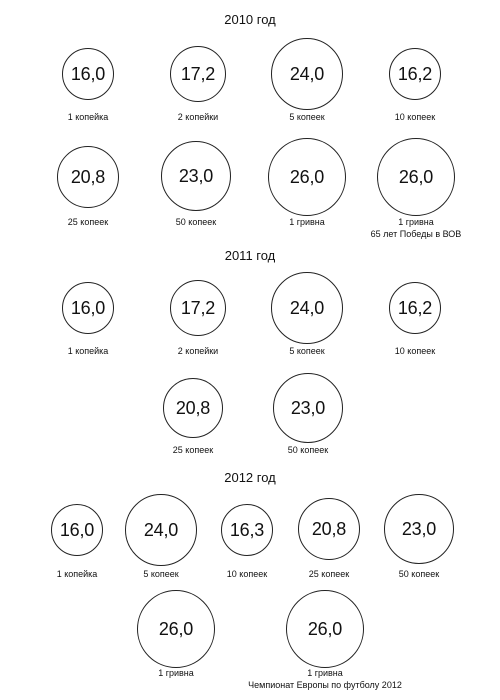  What do you see at coordinates (250, 255) in the screenshot?
I see `year-title-2011: 2011 год` at bounding box center [250, 255].